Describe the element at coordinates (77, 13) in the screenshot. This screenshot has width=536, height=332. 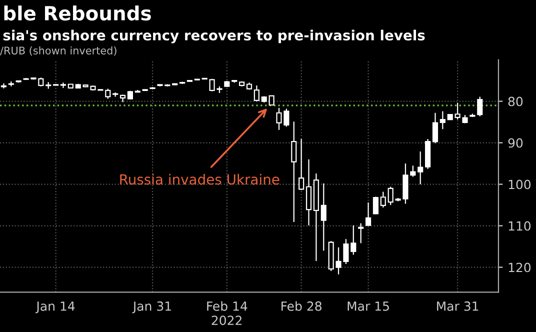
I see `chart-title: ble Rebounds` at that location.